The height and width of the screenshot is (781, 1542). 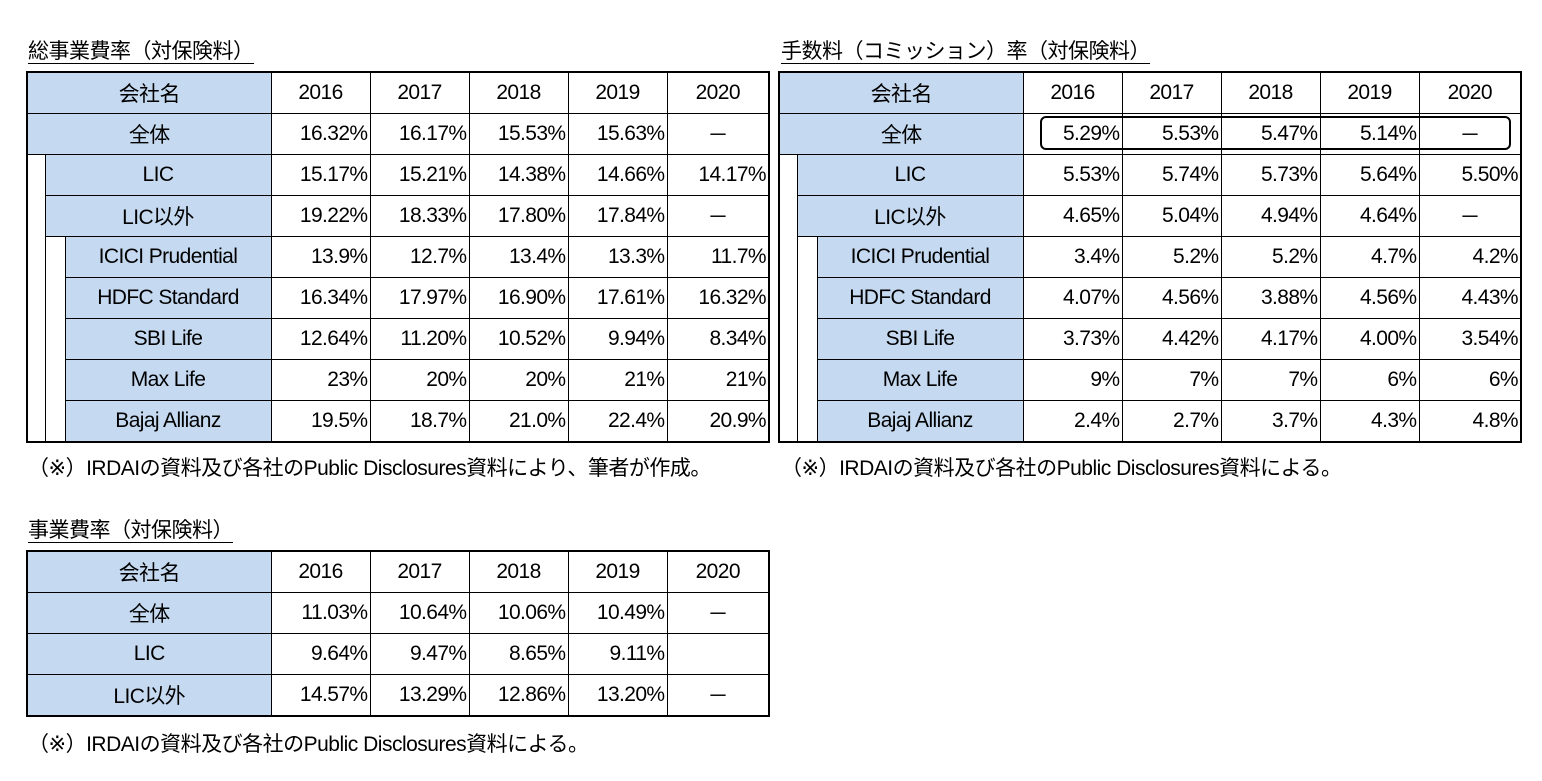 I want to click on row-name: SBI Life, so click(x=168, y=339).